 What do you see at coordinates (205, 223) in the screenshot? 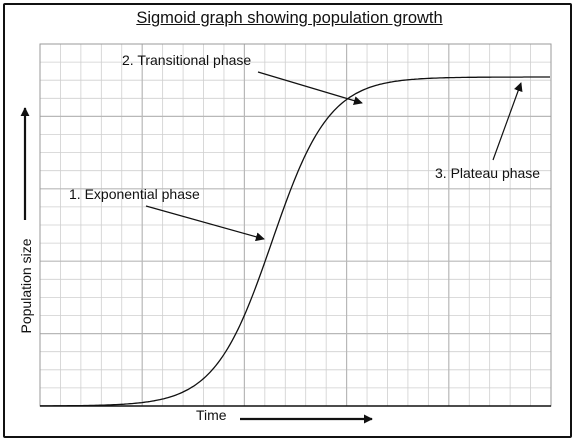
I see `exponential-phase-arrow` at bounding box center [205, 223].